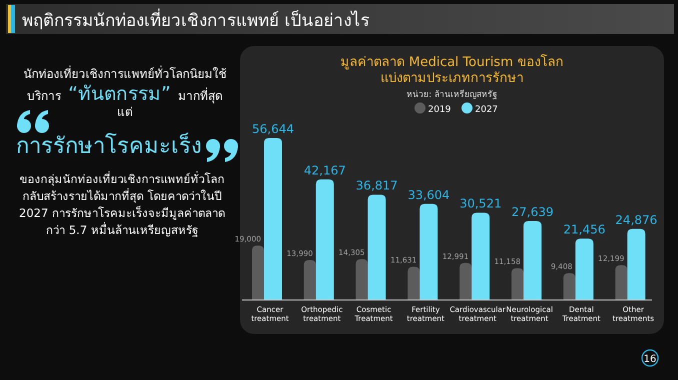 The width and height of the screenshot is (678, 380). I want to click on chart-subtitle: มูลค่าตลาด Medical Tourism ของโลก แบ่งตามประเภทการรักษา, so click(452, 70).